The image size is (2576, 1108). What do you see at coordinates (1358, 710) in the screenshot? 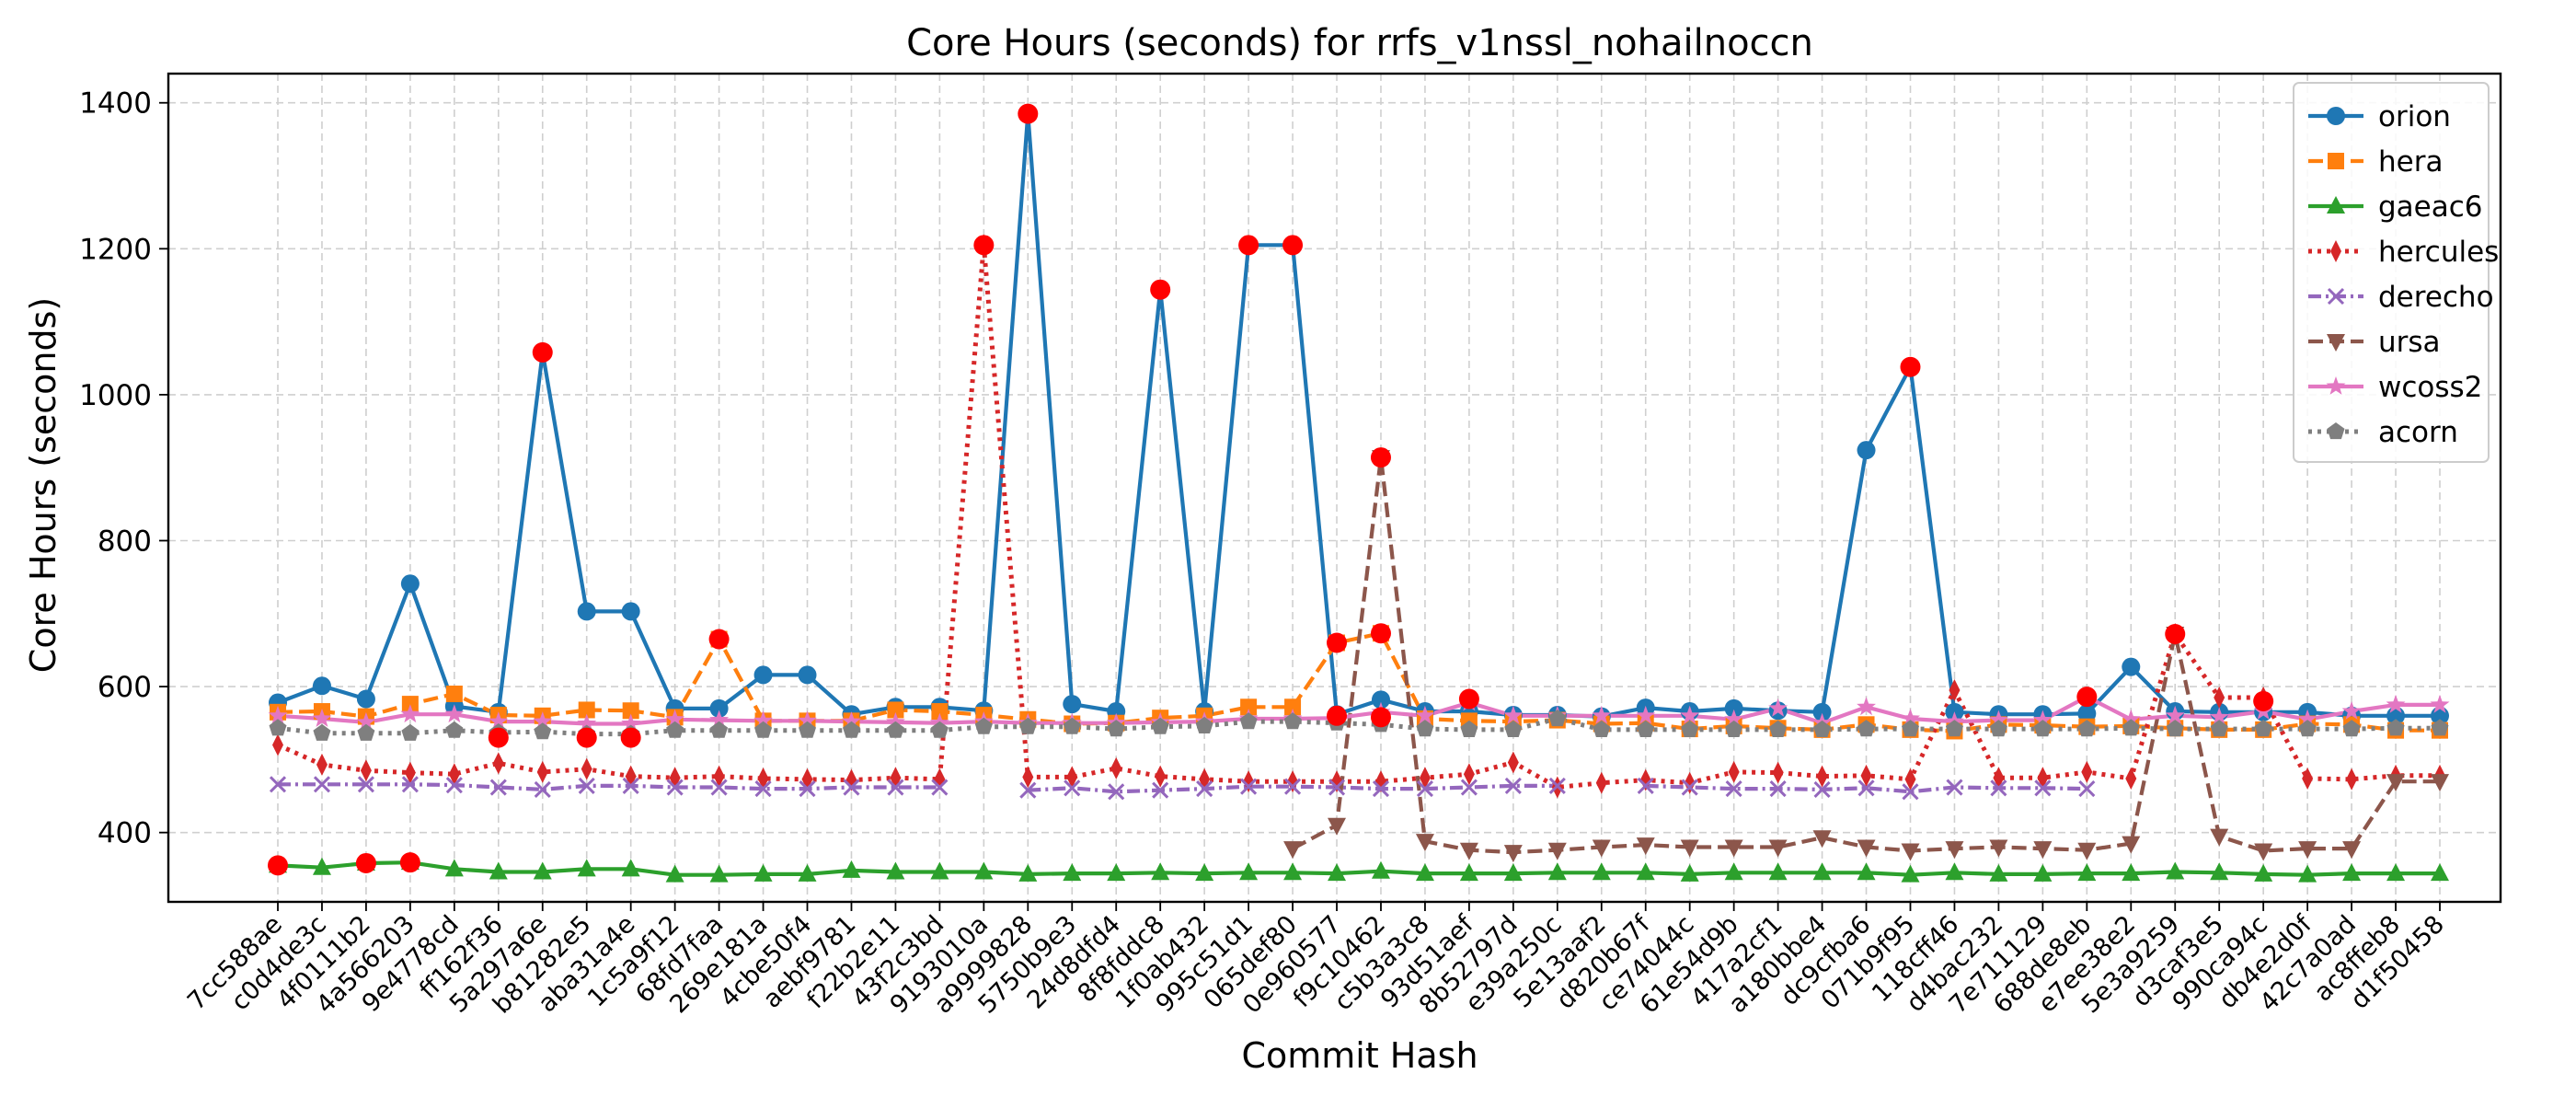
I see `series-line-wcoss2` at bounding box center [1358, 710].